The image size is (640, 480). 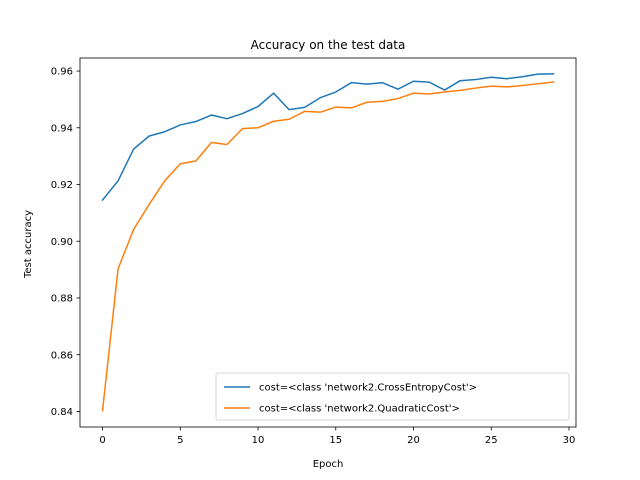 What do you see at coordinates (258, 440) in the screenshot?
I see `x-tick-label: 10` at bounding box center [258, 440].